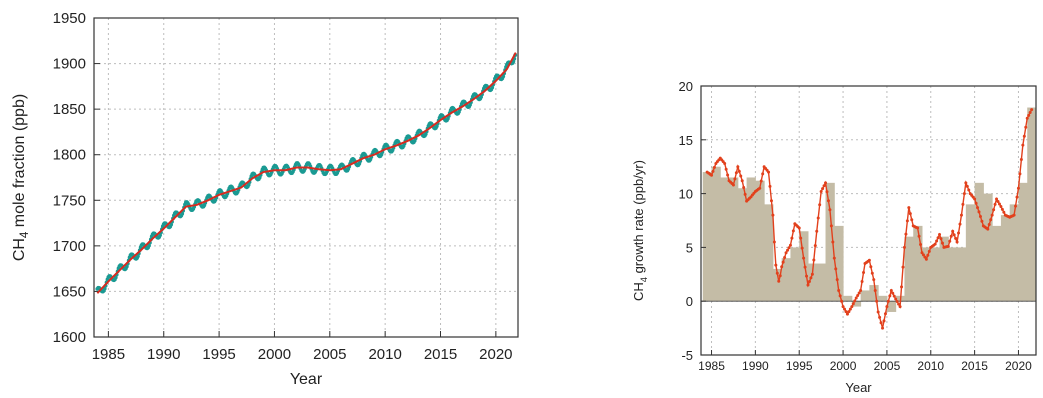 Image resolution: width=1043 pixels, height=398 pixels. Describe the element at coordinates (218, 354) in the screenshot. I see `x-tick-label: 1995` at that location.